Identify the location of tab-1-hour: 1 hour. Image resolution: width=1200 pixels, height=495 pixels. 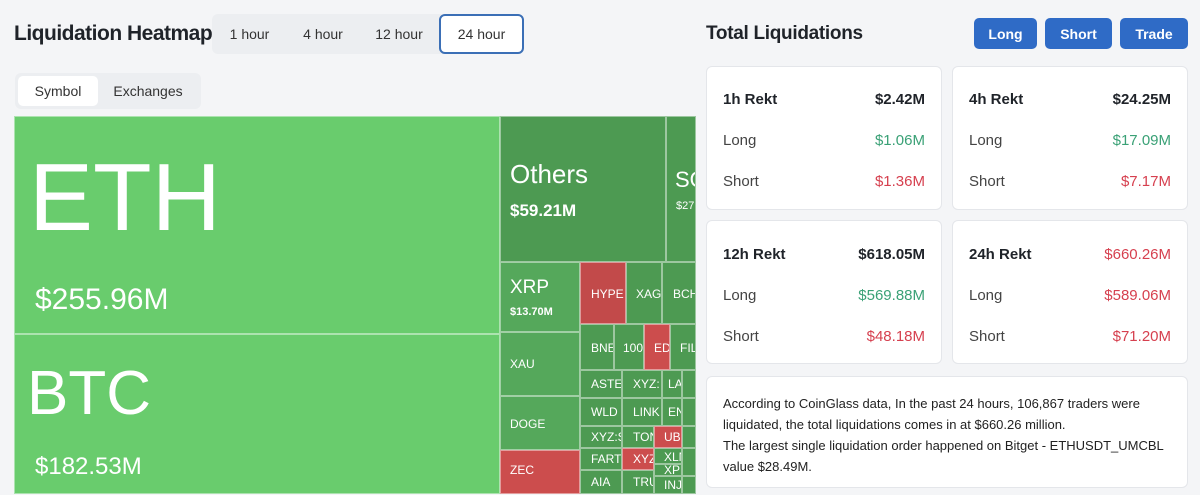
(249, 34).